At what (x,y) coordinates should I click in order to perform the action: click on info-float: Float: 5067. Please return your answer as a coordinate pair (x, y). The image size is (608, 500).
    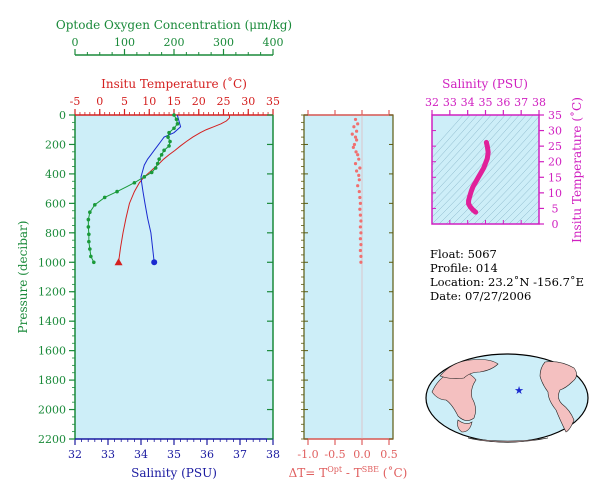
    Looking at the image, I should click on (463, 254).